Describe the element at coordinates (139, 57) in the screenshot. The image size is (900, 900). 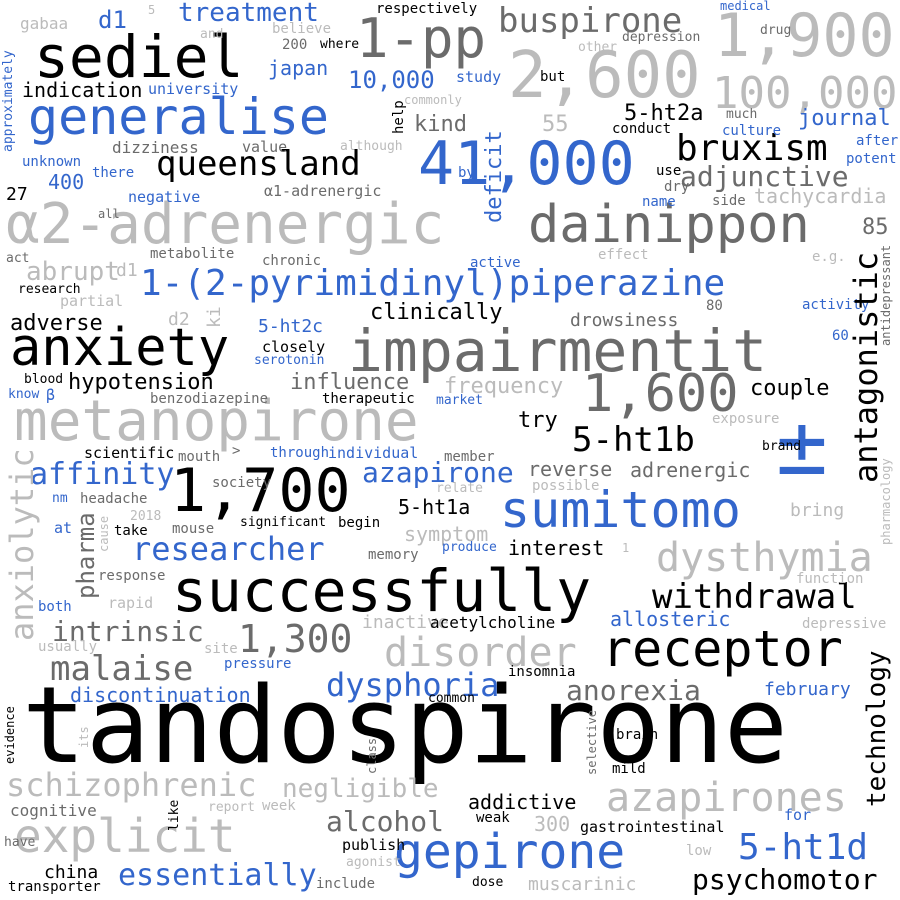
I see `cloud-word-sediel: sediel` at that location.